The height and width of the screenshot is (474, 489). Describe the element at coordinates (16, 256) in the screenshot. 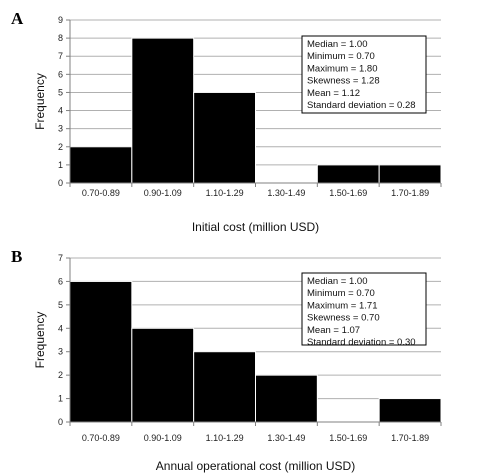

I see `panel-letter: B` at that location.